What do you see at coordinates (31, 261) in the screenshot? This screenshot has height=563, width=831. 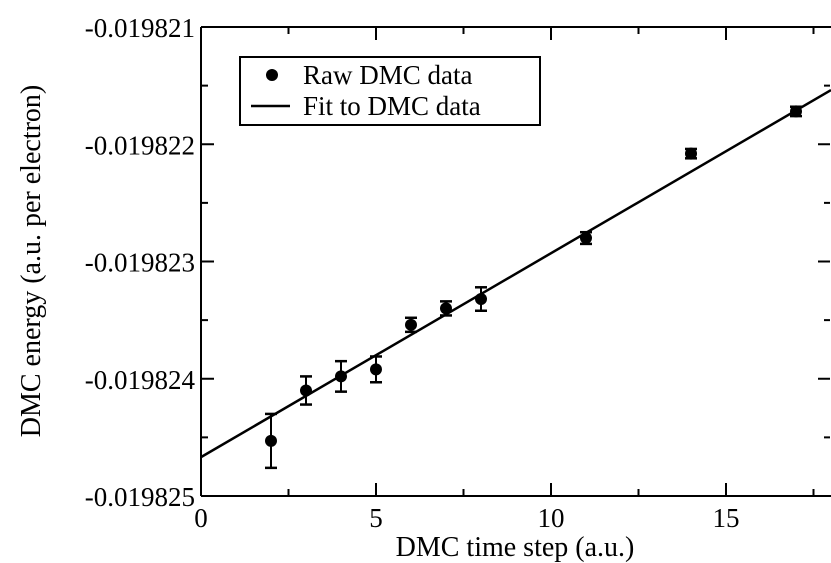 I see `y-axis-label: DMC energy (a.u. per electron)` at bounding box center [31, 261].